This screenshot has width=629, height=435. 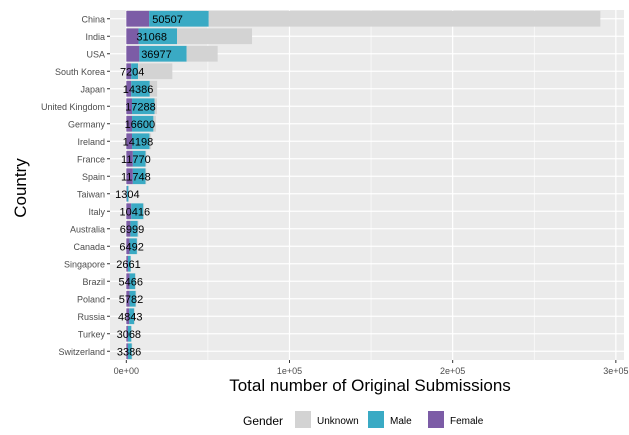 What do you see at coordinates (401, 421) in the screenshot?
I see `legend-label-male: Male` at bounding box center [401, 421].